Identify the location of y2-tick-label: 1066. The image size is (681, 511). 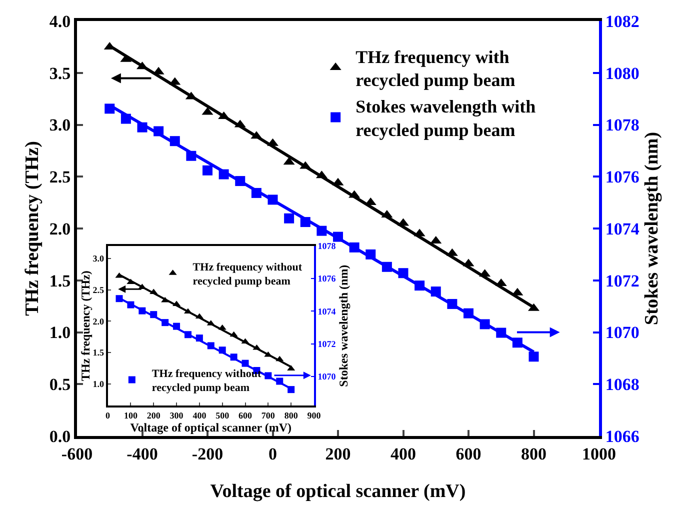
(622, 436).